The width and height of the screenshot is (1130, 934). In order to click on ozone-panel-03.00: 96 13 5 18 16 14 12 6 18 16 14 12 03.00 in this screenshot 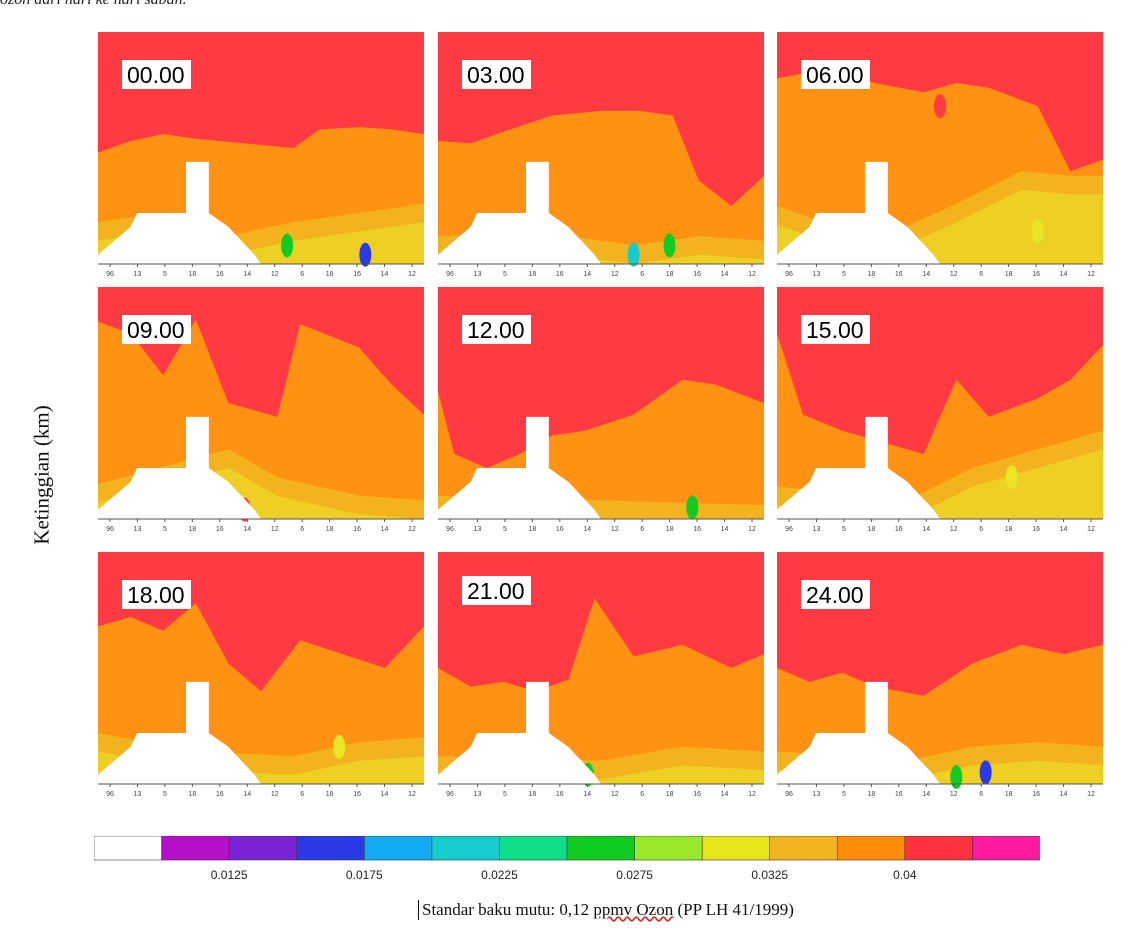, I will do `click(601, 155)`.